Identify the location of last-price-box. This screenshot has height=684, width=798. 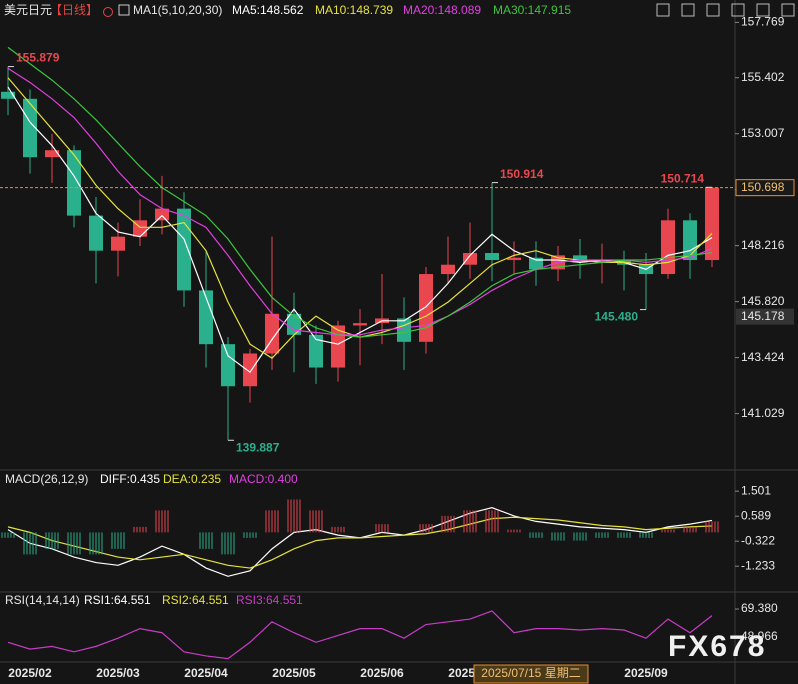
(765, 188).